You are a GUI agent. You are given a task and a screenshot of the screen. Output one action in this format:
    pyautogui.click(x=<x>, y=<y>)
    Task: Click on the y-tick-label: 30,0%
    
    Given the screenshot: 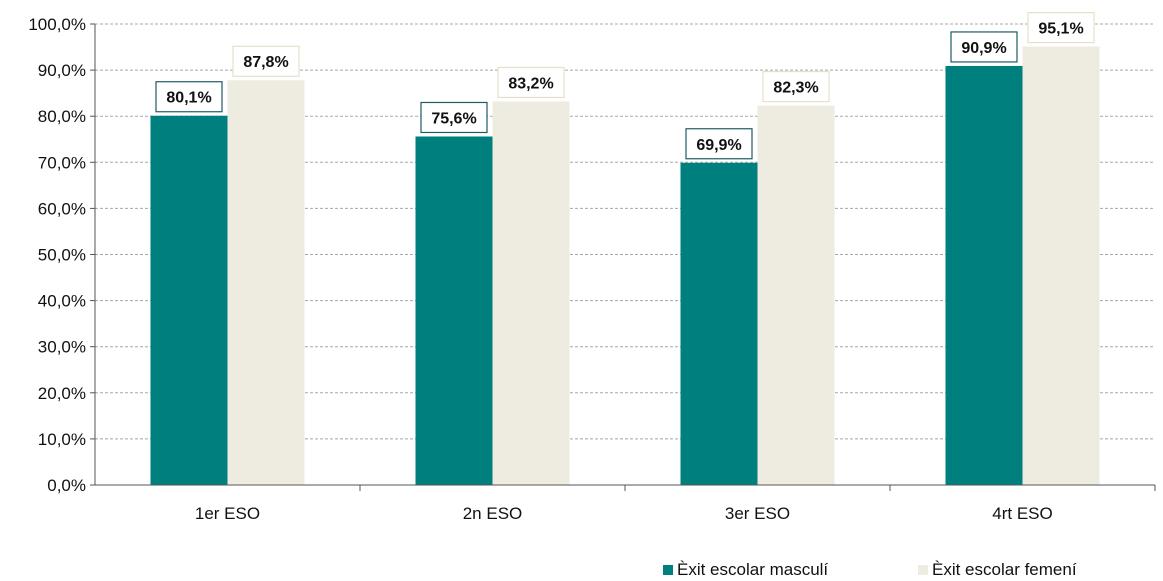 What is the action you would take?
    pyautogui.click(x=62, y=347)
    